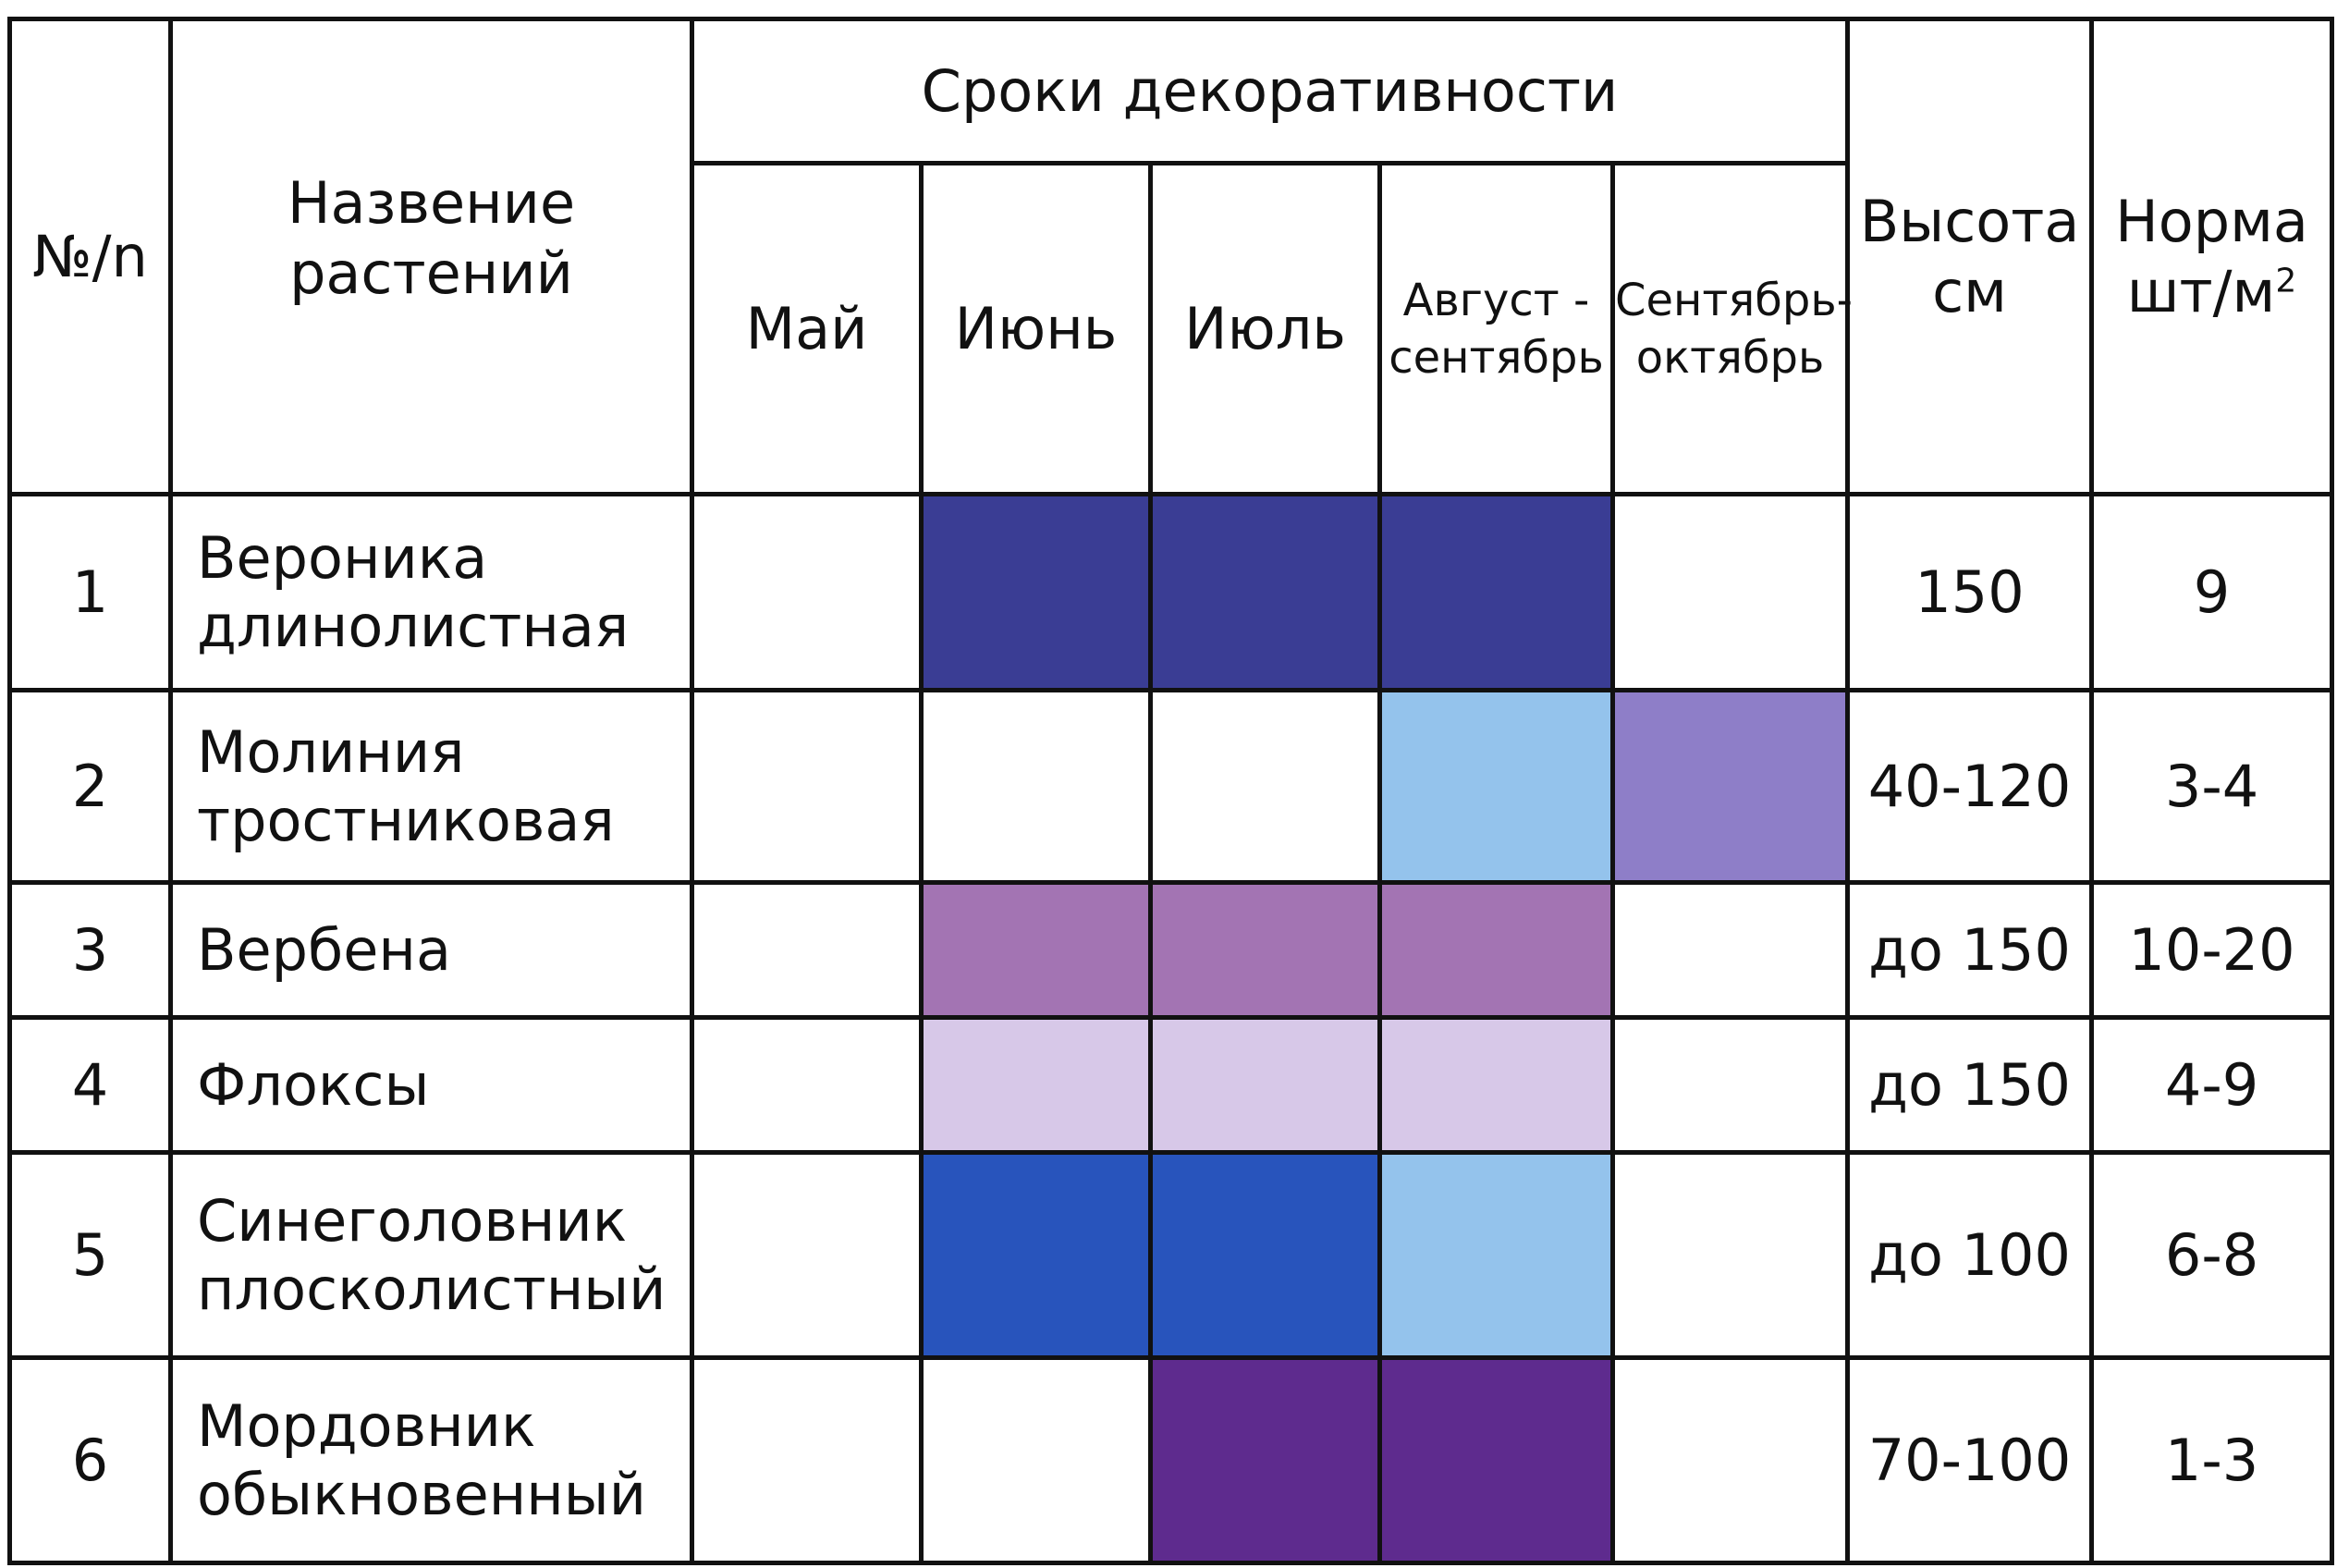  What do you see at coordinates (2201, 291) in the screenshot?
I see `header-norm-unit: шт/м` at bounding box center [2201, 291].